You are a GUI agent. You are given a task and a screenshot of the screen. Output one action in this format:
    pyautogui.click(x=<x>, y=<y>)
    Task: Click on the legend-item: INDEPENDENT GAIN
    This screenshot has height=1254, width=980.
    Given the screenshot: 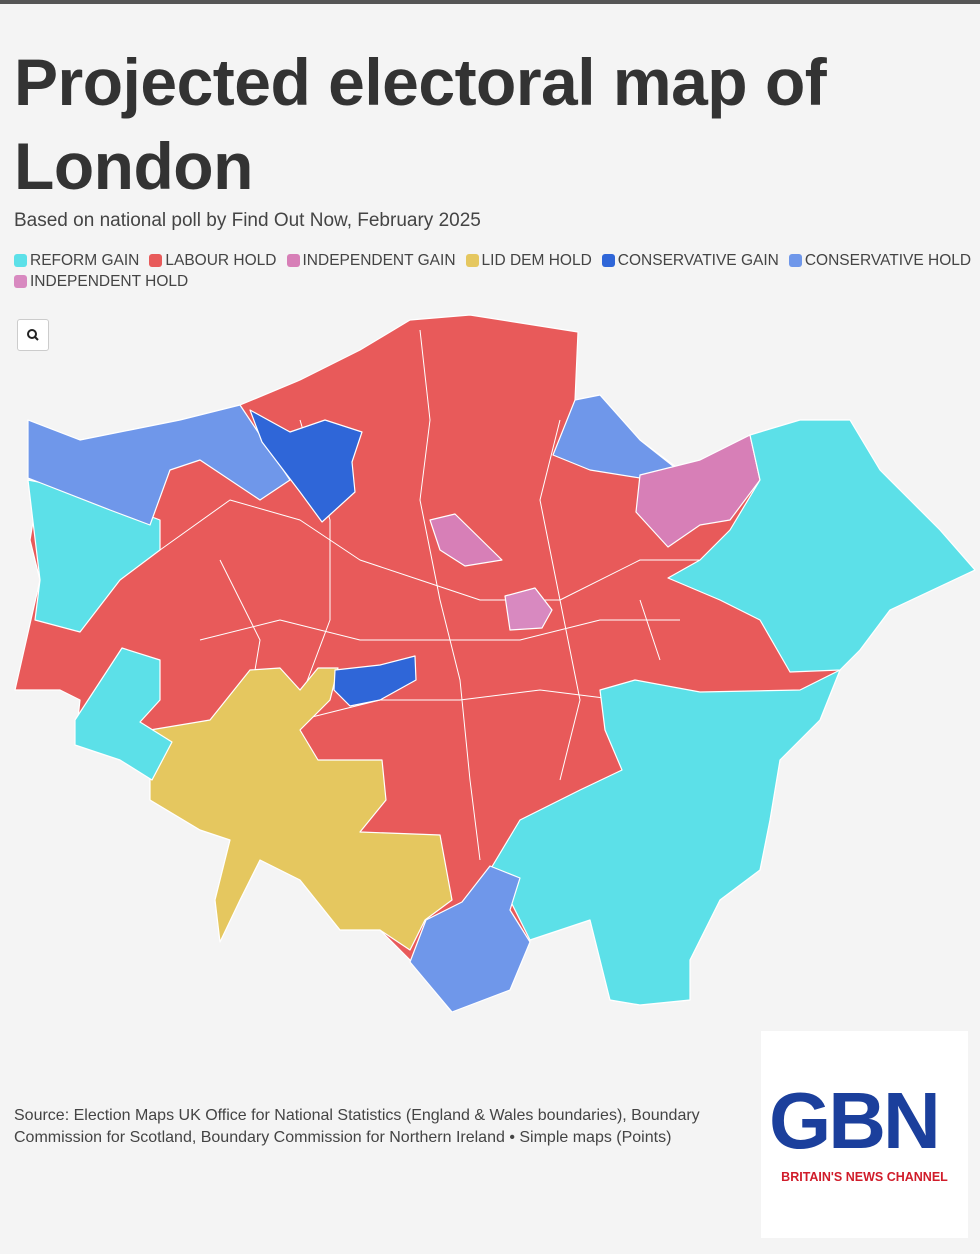 What is the action you would take?
    pyautogui.click(x=371, y=260)
    